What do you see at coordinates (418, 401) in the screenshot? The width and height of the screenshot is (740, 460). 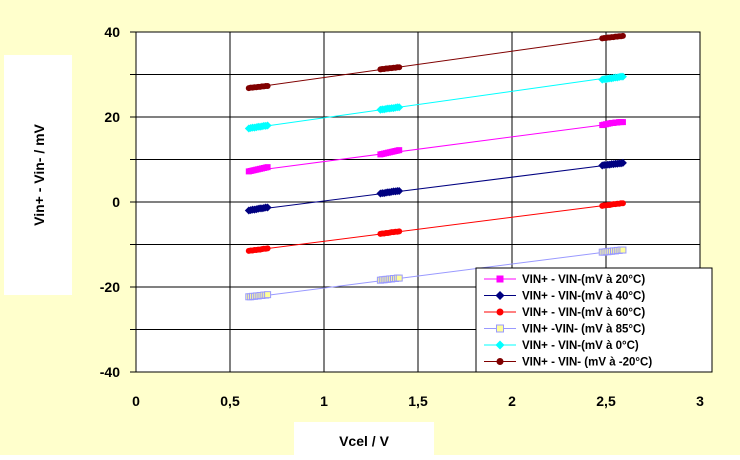 I see `x-tick-label: 1,5` at bounding box center [418, 401].